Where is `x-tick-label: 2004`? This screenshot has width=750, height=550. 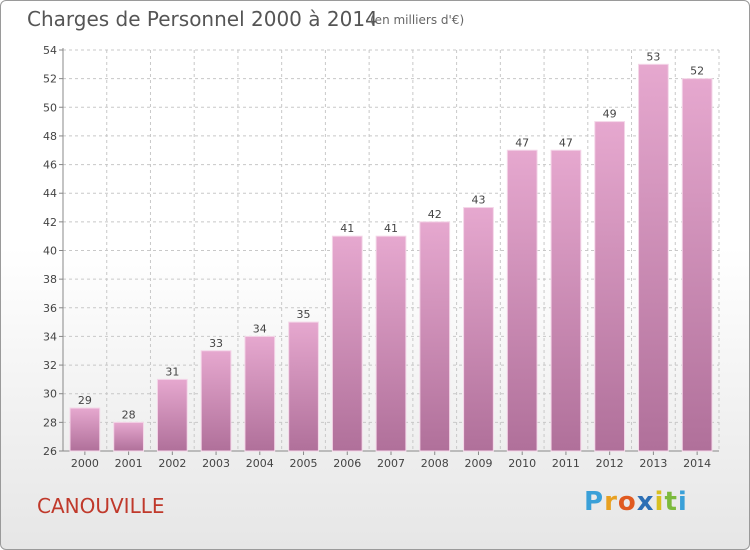
x-tick-label: 2004 is located at coordinates (260, 463).